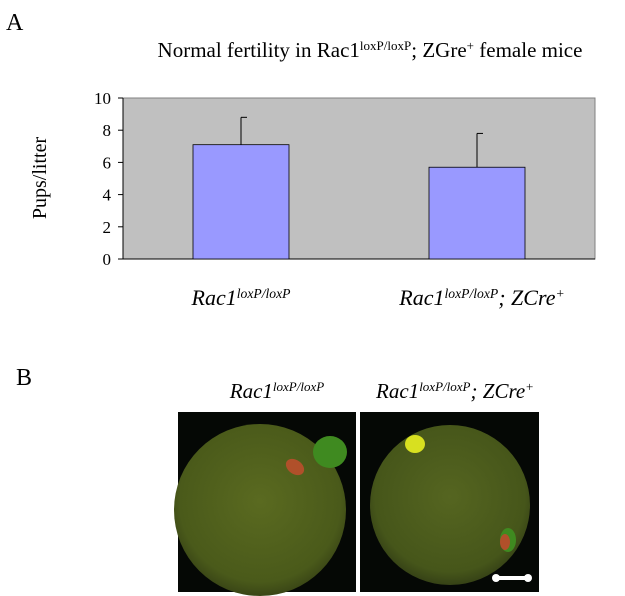 This screenshot has height=596, width=625. I want to click on image-label: Rac1loxP/loxP, so click(277, 391).